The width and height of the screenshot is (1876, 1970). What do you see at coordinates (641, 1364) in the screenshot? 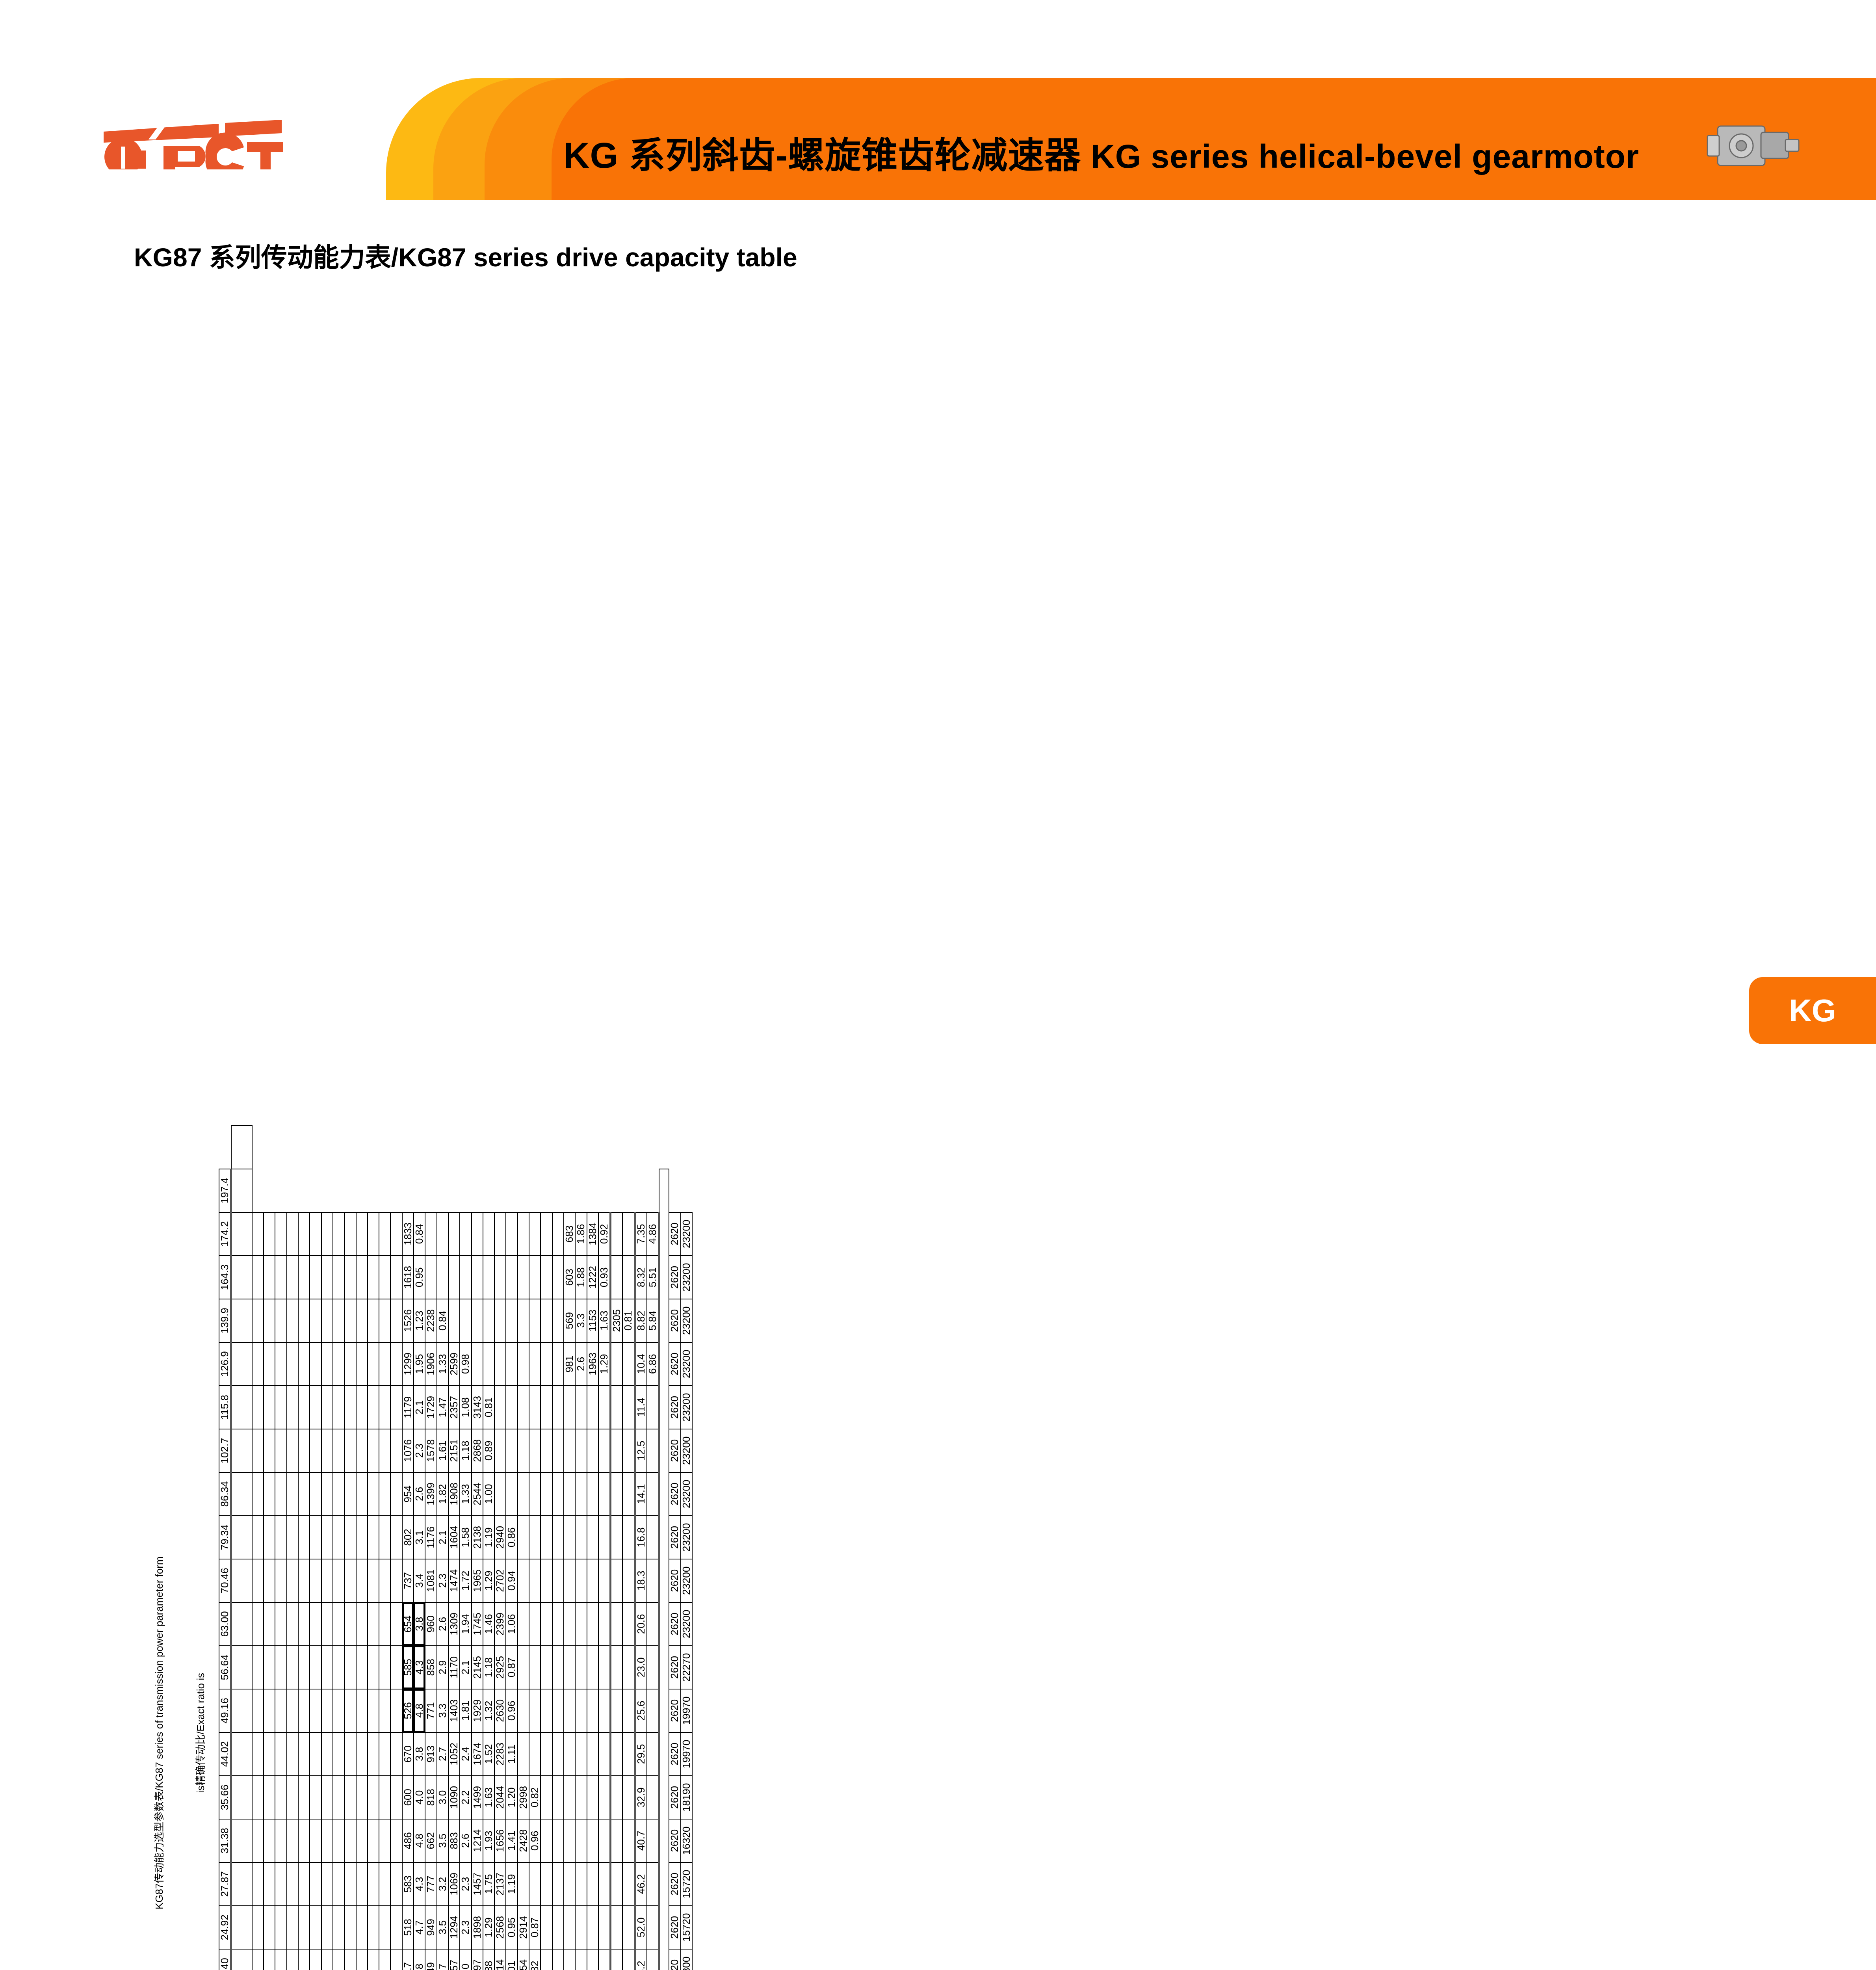
I see `n2-value-4p: 10.4` at bounding box center [641, 1364].